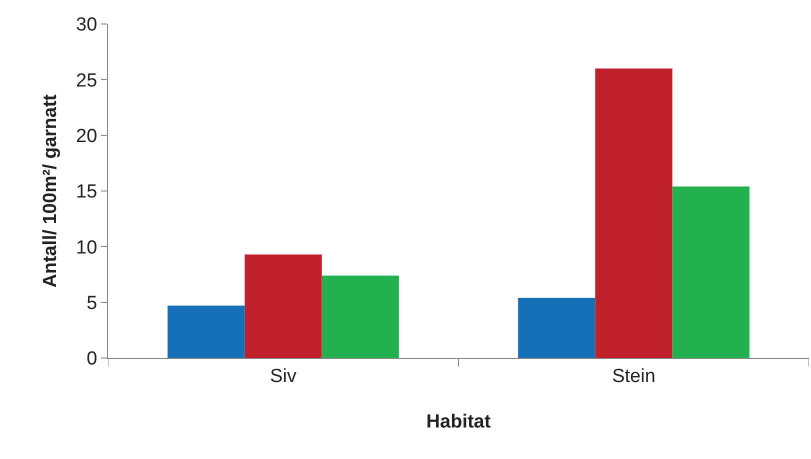 The width and height of the screenshot is (811, 459). What do you see at coordinates (87, 192) in the screenshot?
I see `y-tick-label: 15` at bounding box center [87, 192].